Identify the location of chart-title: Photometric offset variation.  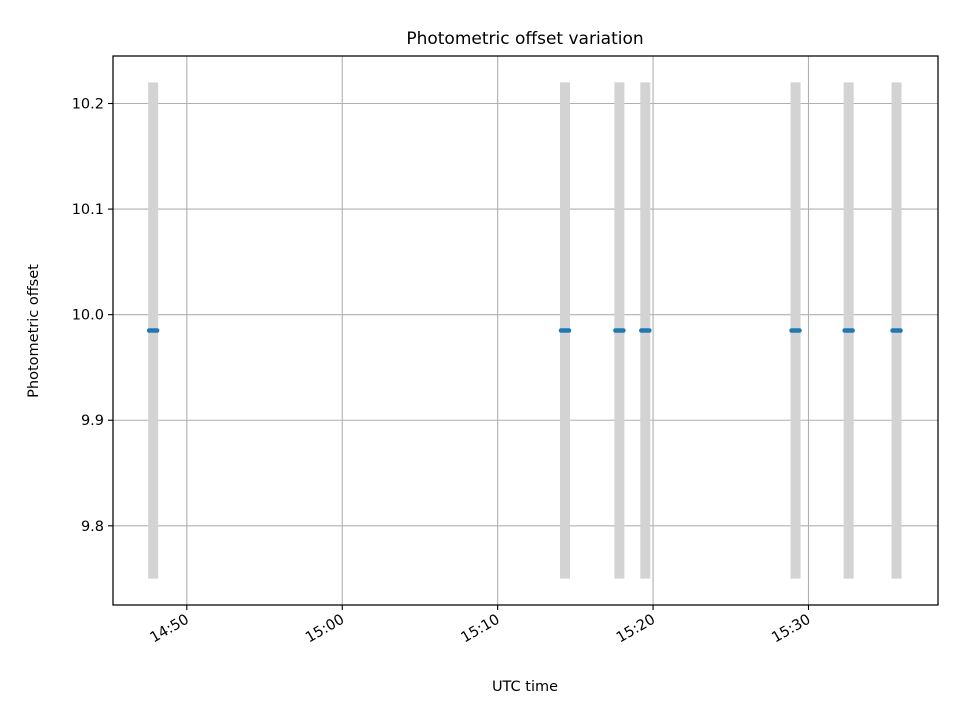
(524, 39).